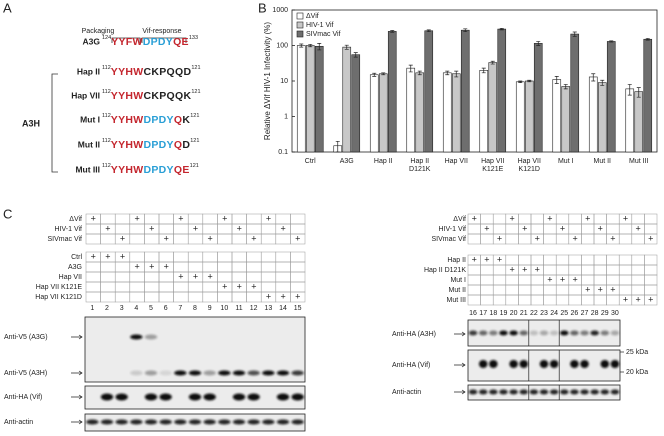  I want to click on sequence-segment: Q, so click(178, 145).